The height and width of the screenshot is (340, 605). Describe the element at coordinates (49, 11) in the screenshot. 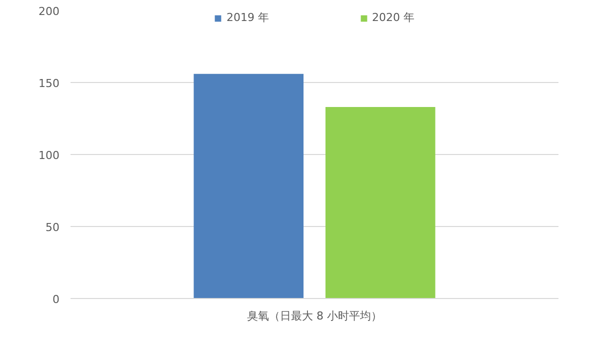

I see `y-tick-label: 200` at that location.